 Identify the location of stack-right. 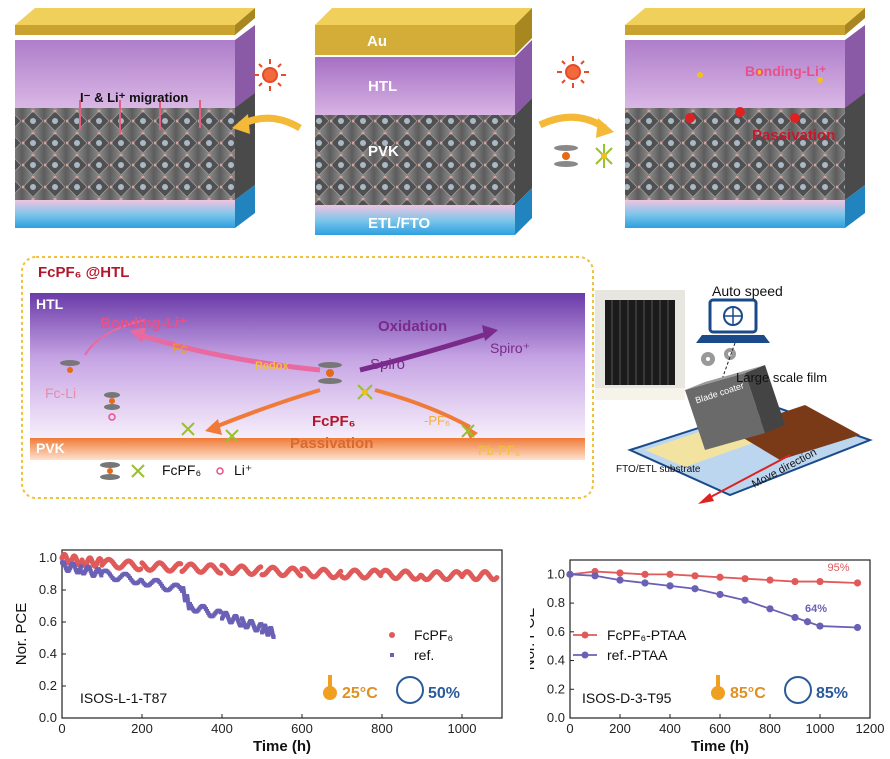
(745, 118).